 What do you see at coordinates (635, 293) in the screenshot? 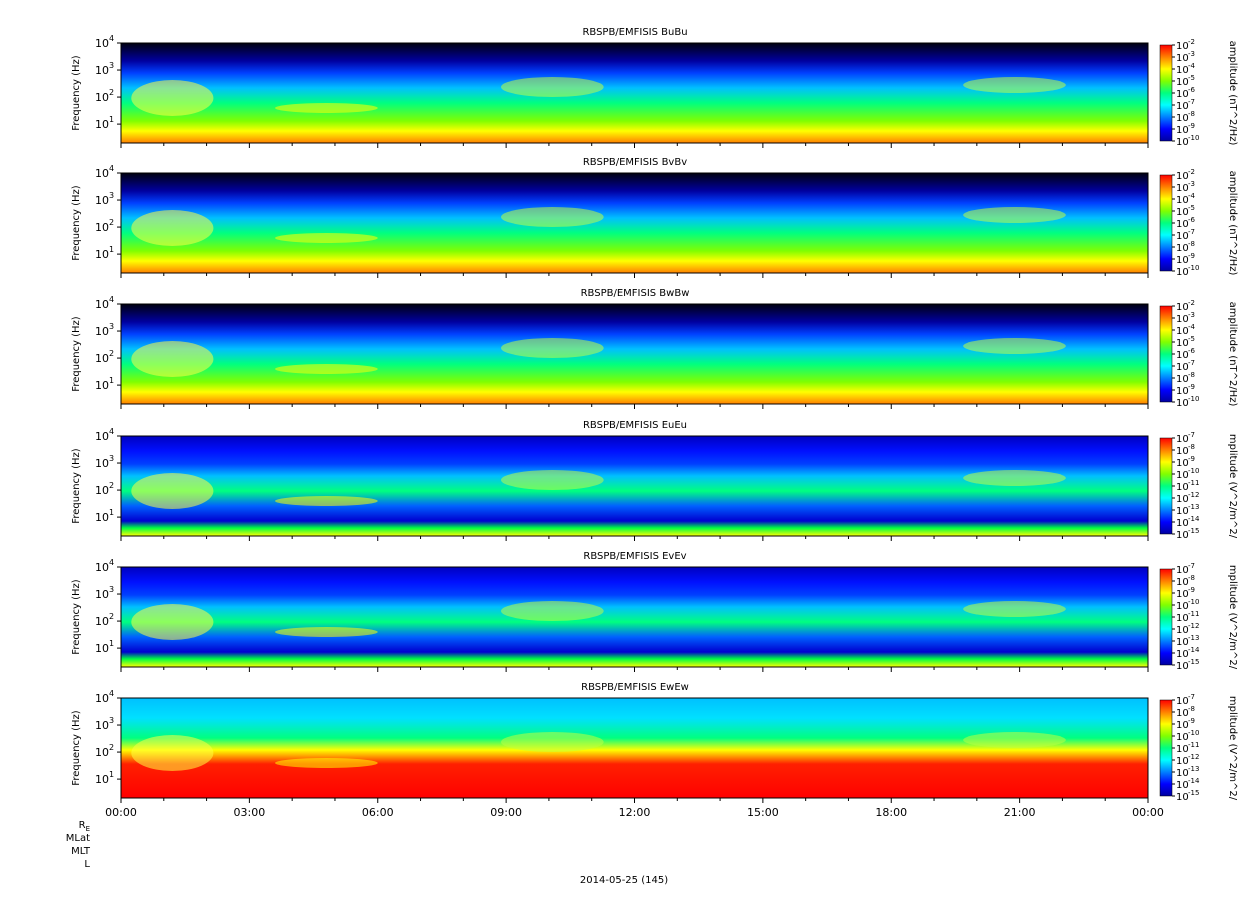
I see `panel-title: RBSPB/EMFISIS BwBw` at bounding box center [635, 293].